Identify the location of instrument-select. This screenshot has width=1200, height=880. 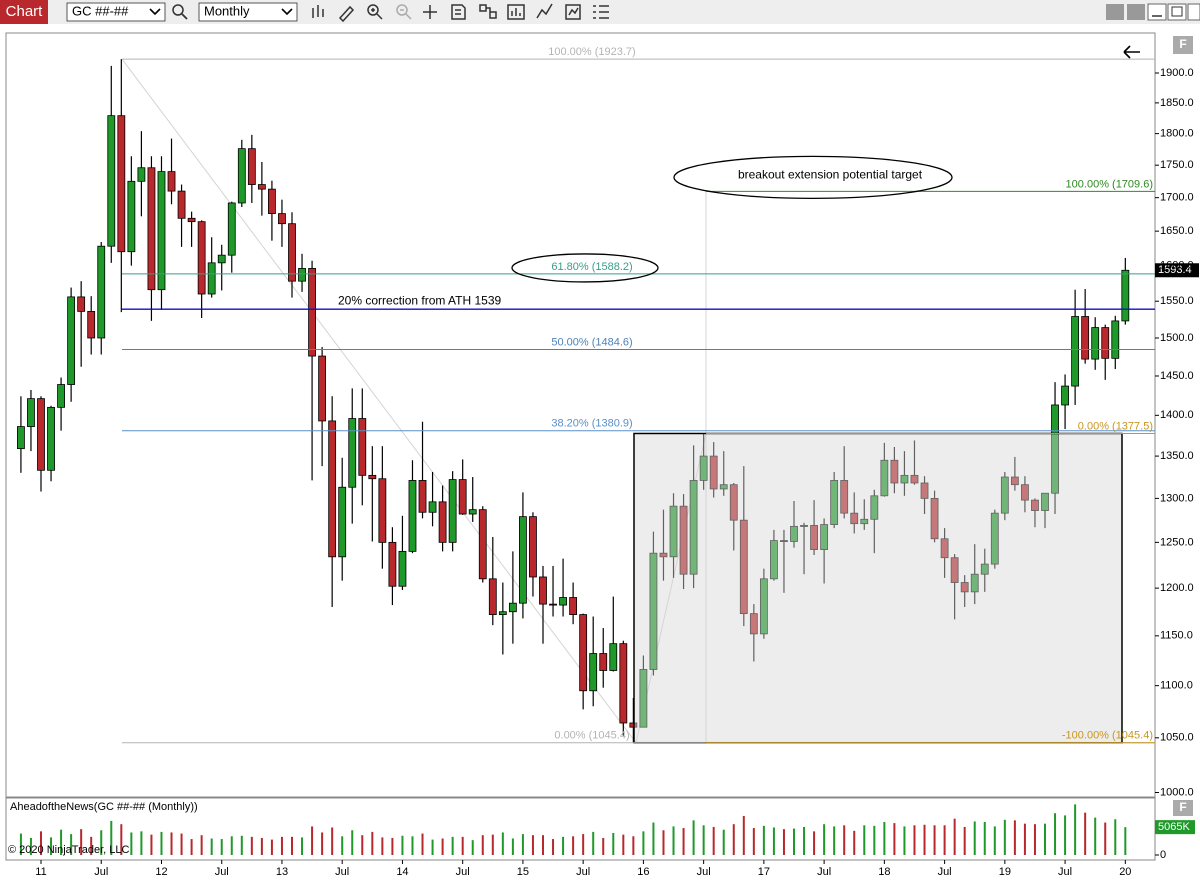
(116, 12).